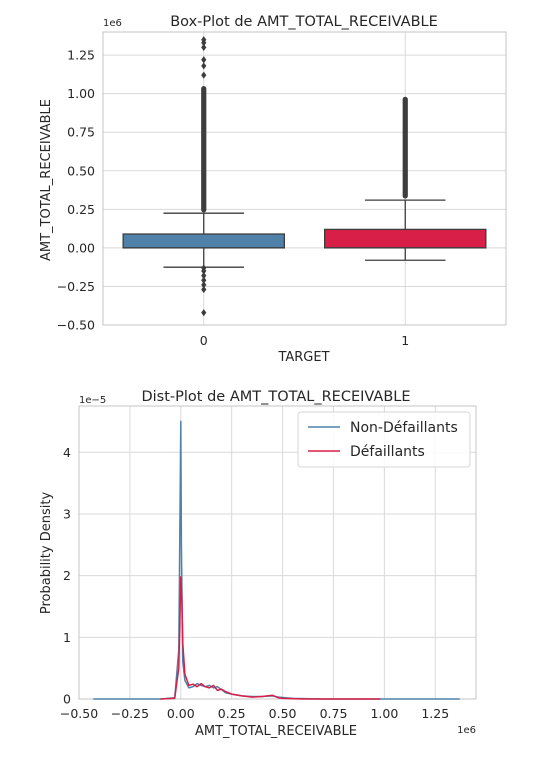 The image size is (535, 757). I want to click on box-plot-title: Box-Plot de AMT_TOTAL_RECEIVABLE, so click(304, 22).